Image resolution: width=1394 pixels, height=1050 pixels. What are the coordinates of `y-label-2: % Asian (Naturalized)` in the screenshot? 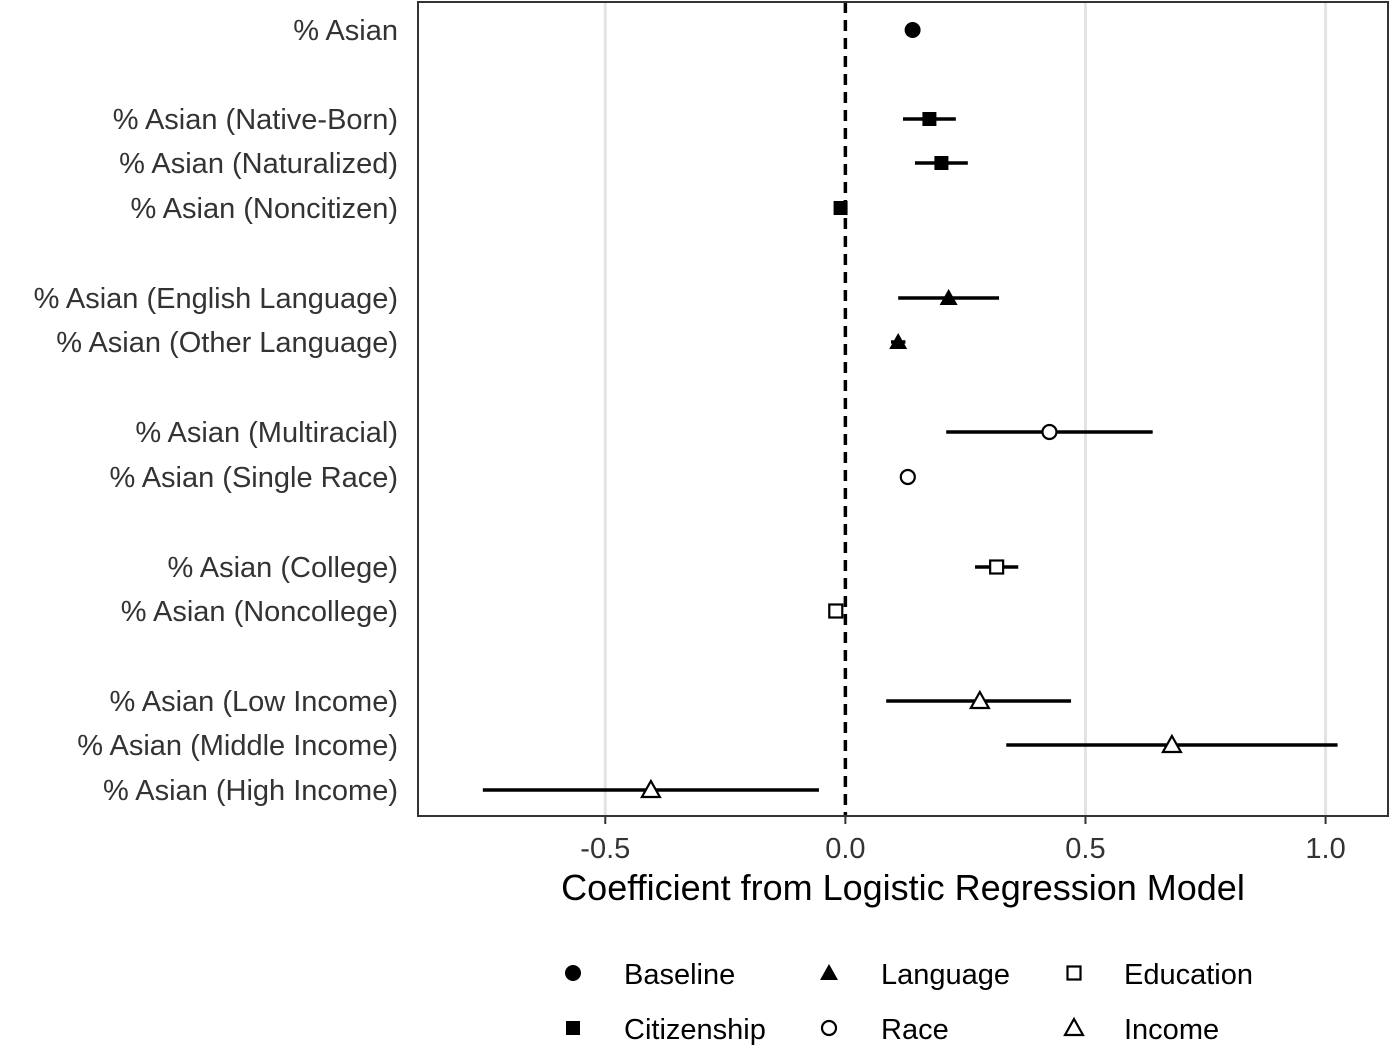 It's located at (258, 164).